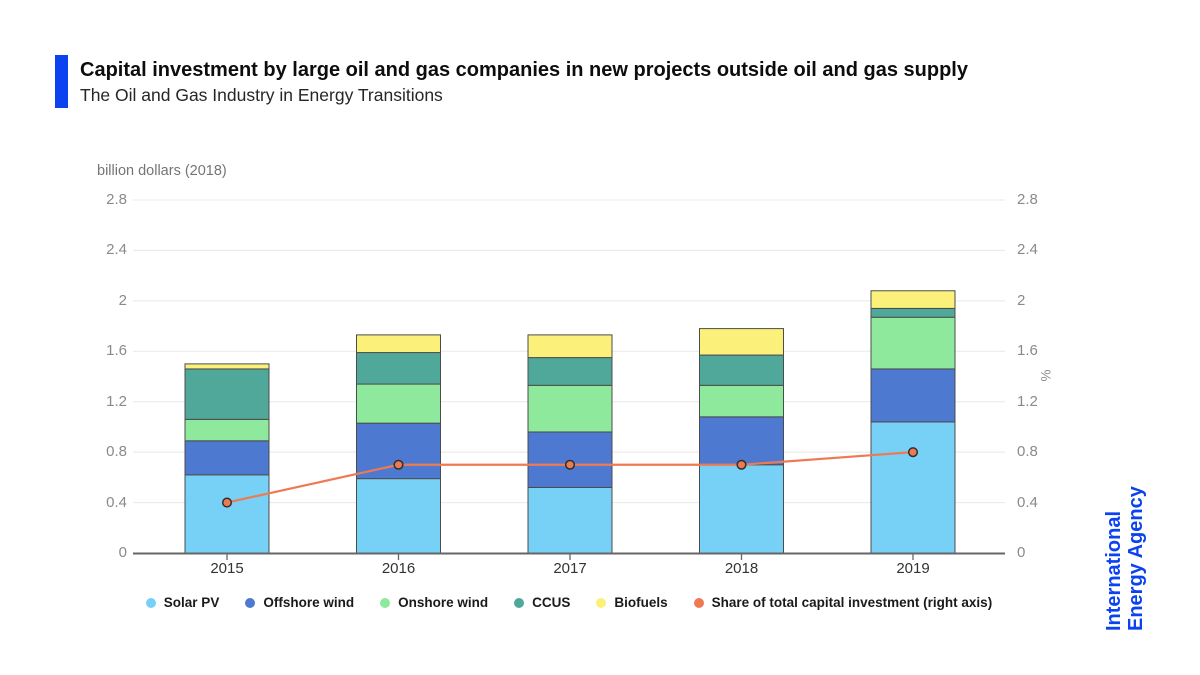  I want to click on legend-label: CCUS, so click(551, 602).